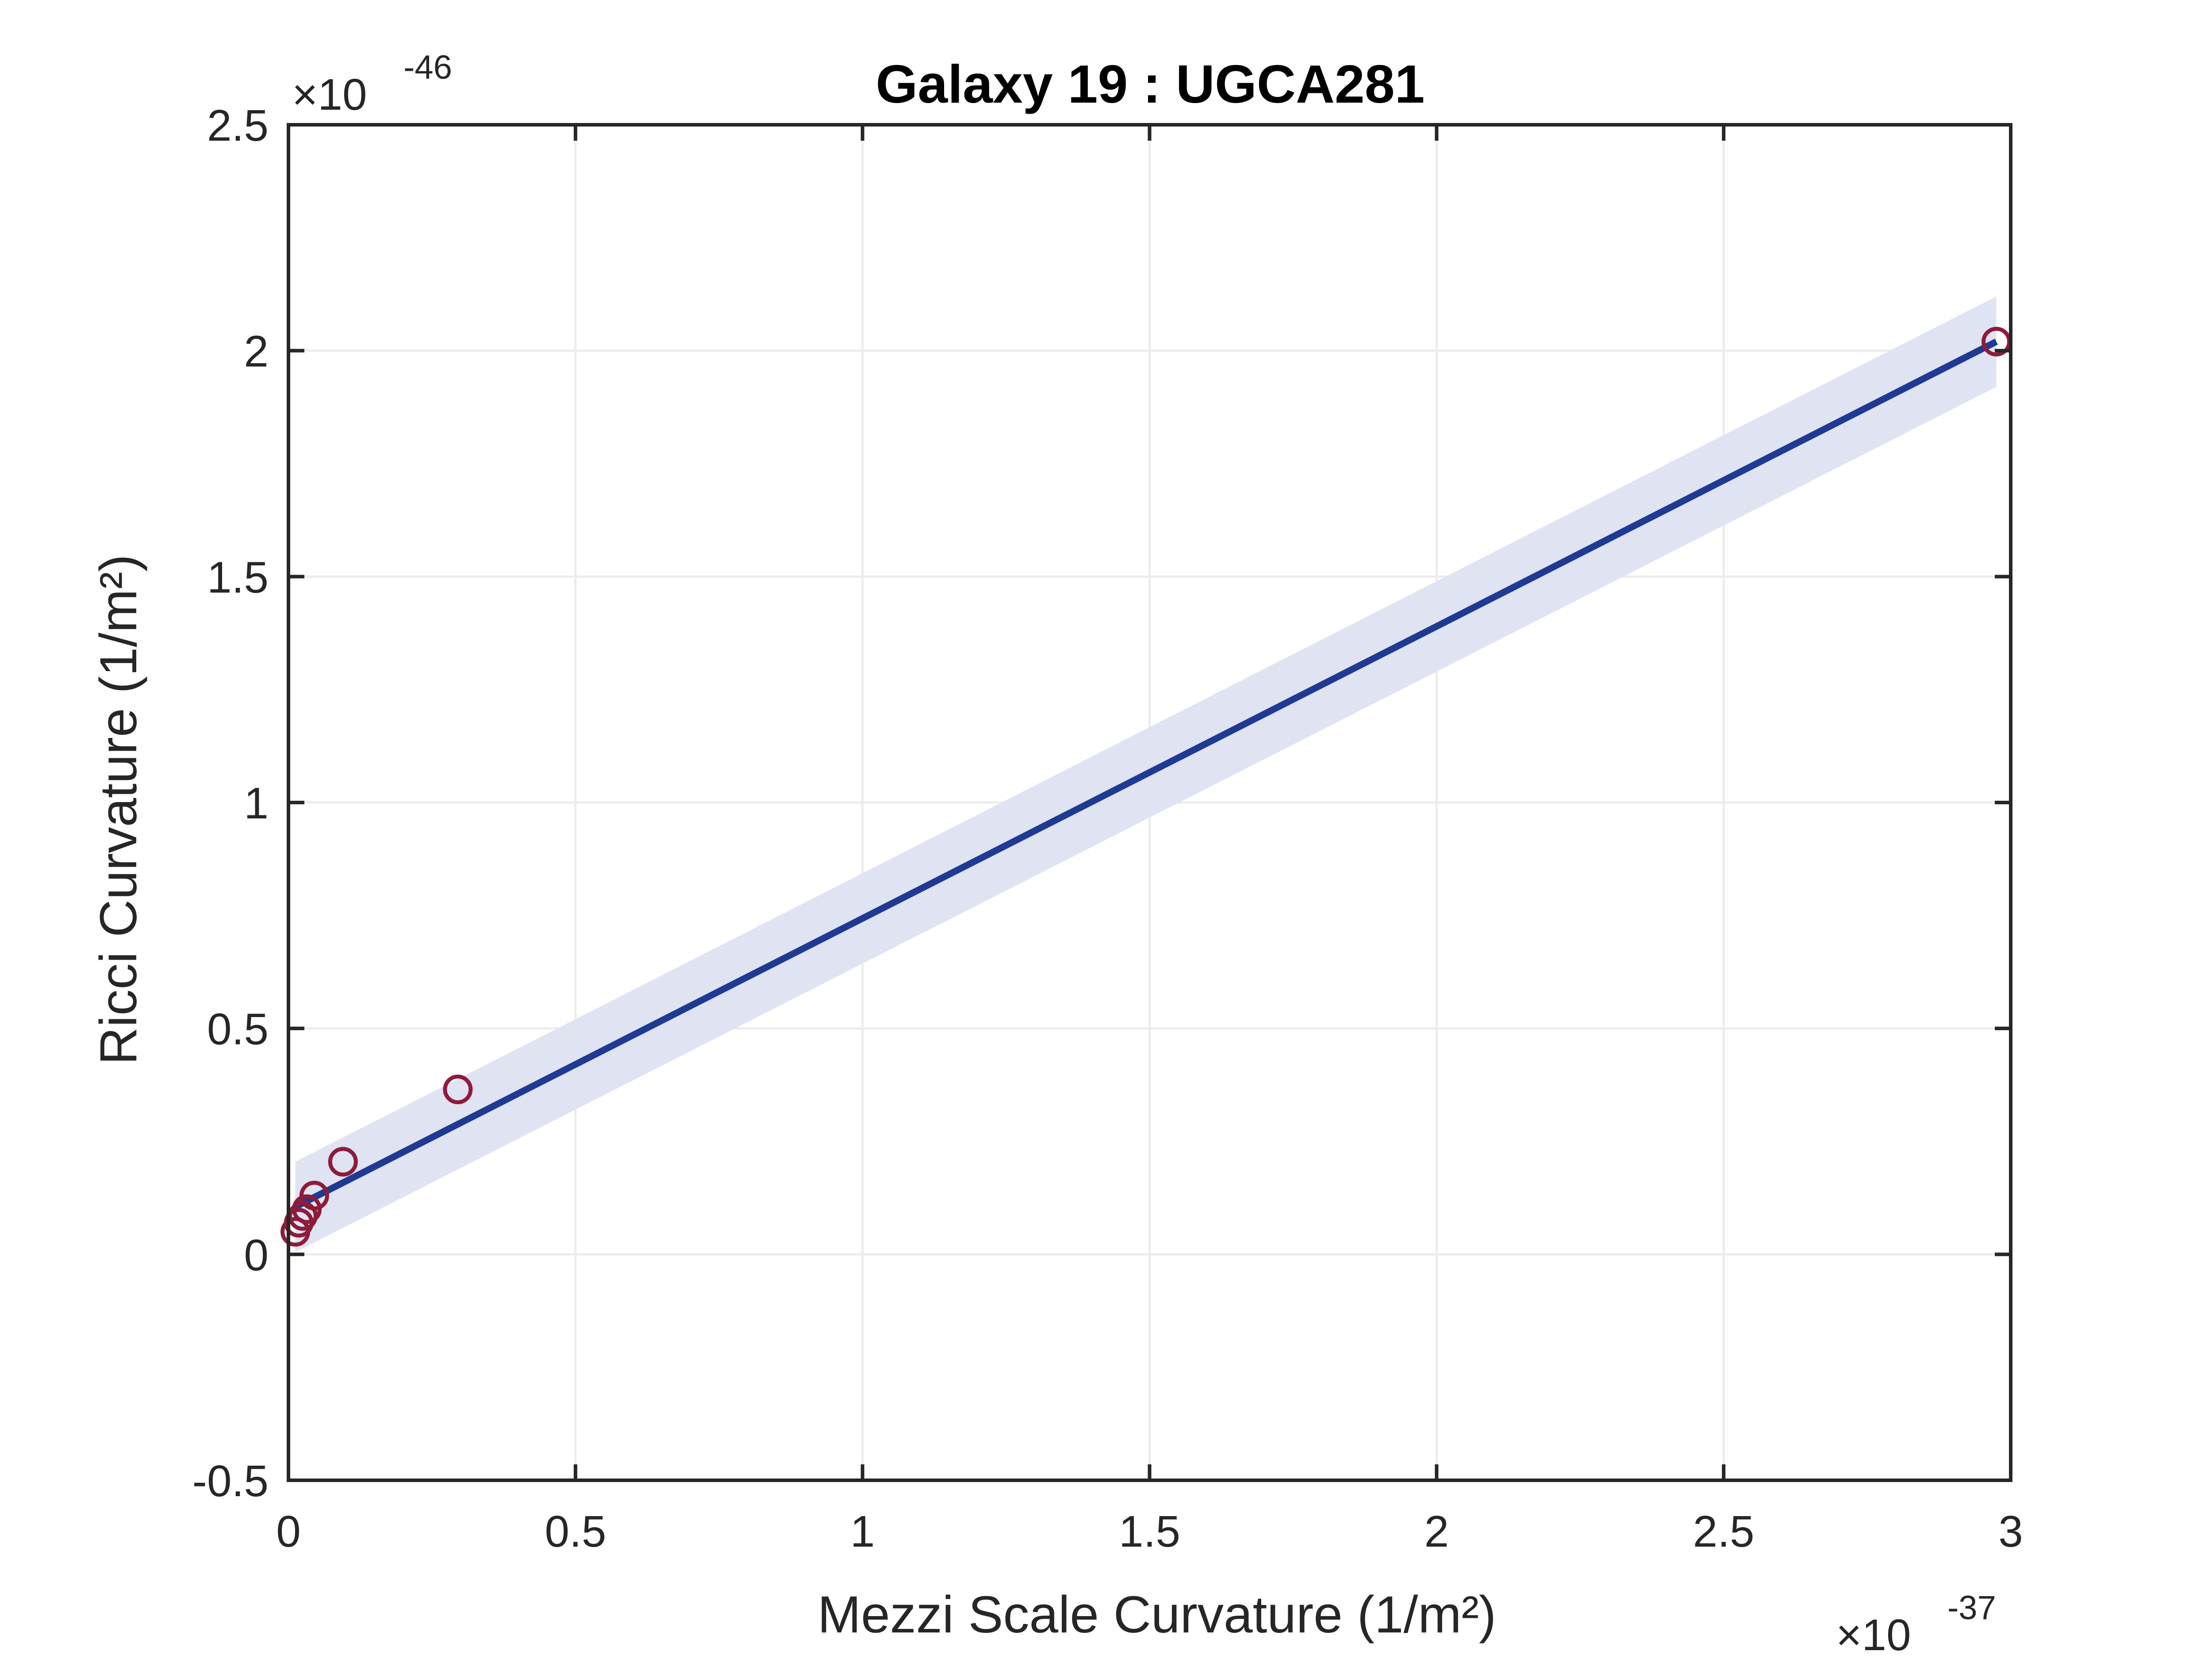  What do you see at coordinates (329, 94) in the screenshot?
I see `y-multiplier-base: ×10` at bounding box center [329, 94].